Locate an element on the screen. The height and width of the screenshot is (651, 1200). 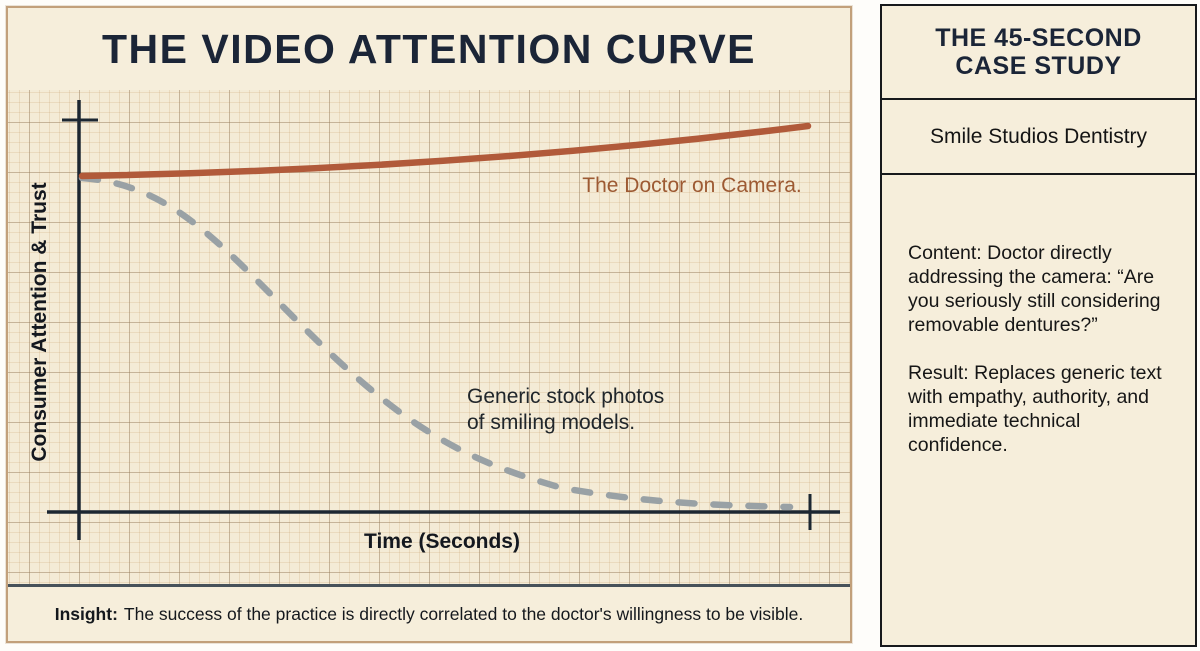
panel-title-row: THE VIDEO ATTENTION CURVE is located at coordinates (429, 49).